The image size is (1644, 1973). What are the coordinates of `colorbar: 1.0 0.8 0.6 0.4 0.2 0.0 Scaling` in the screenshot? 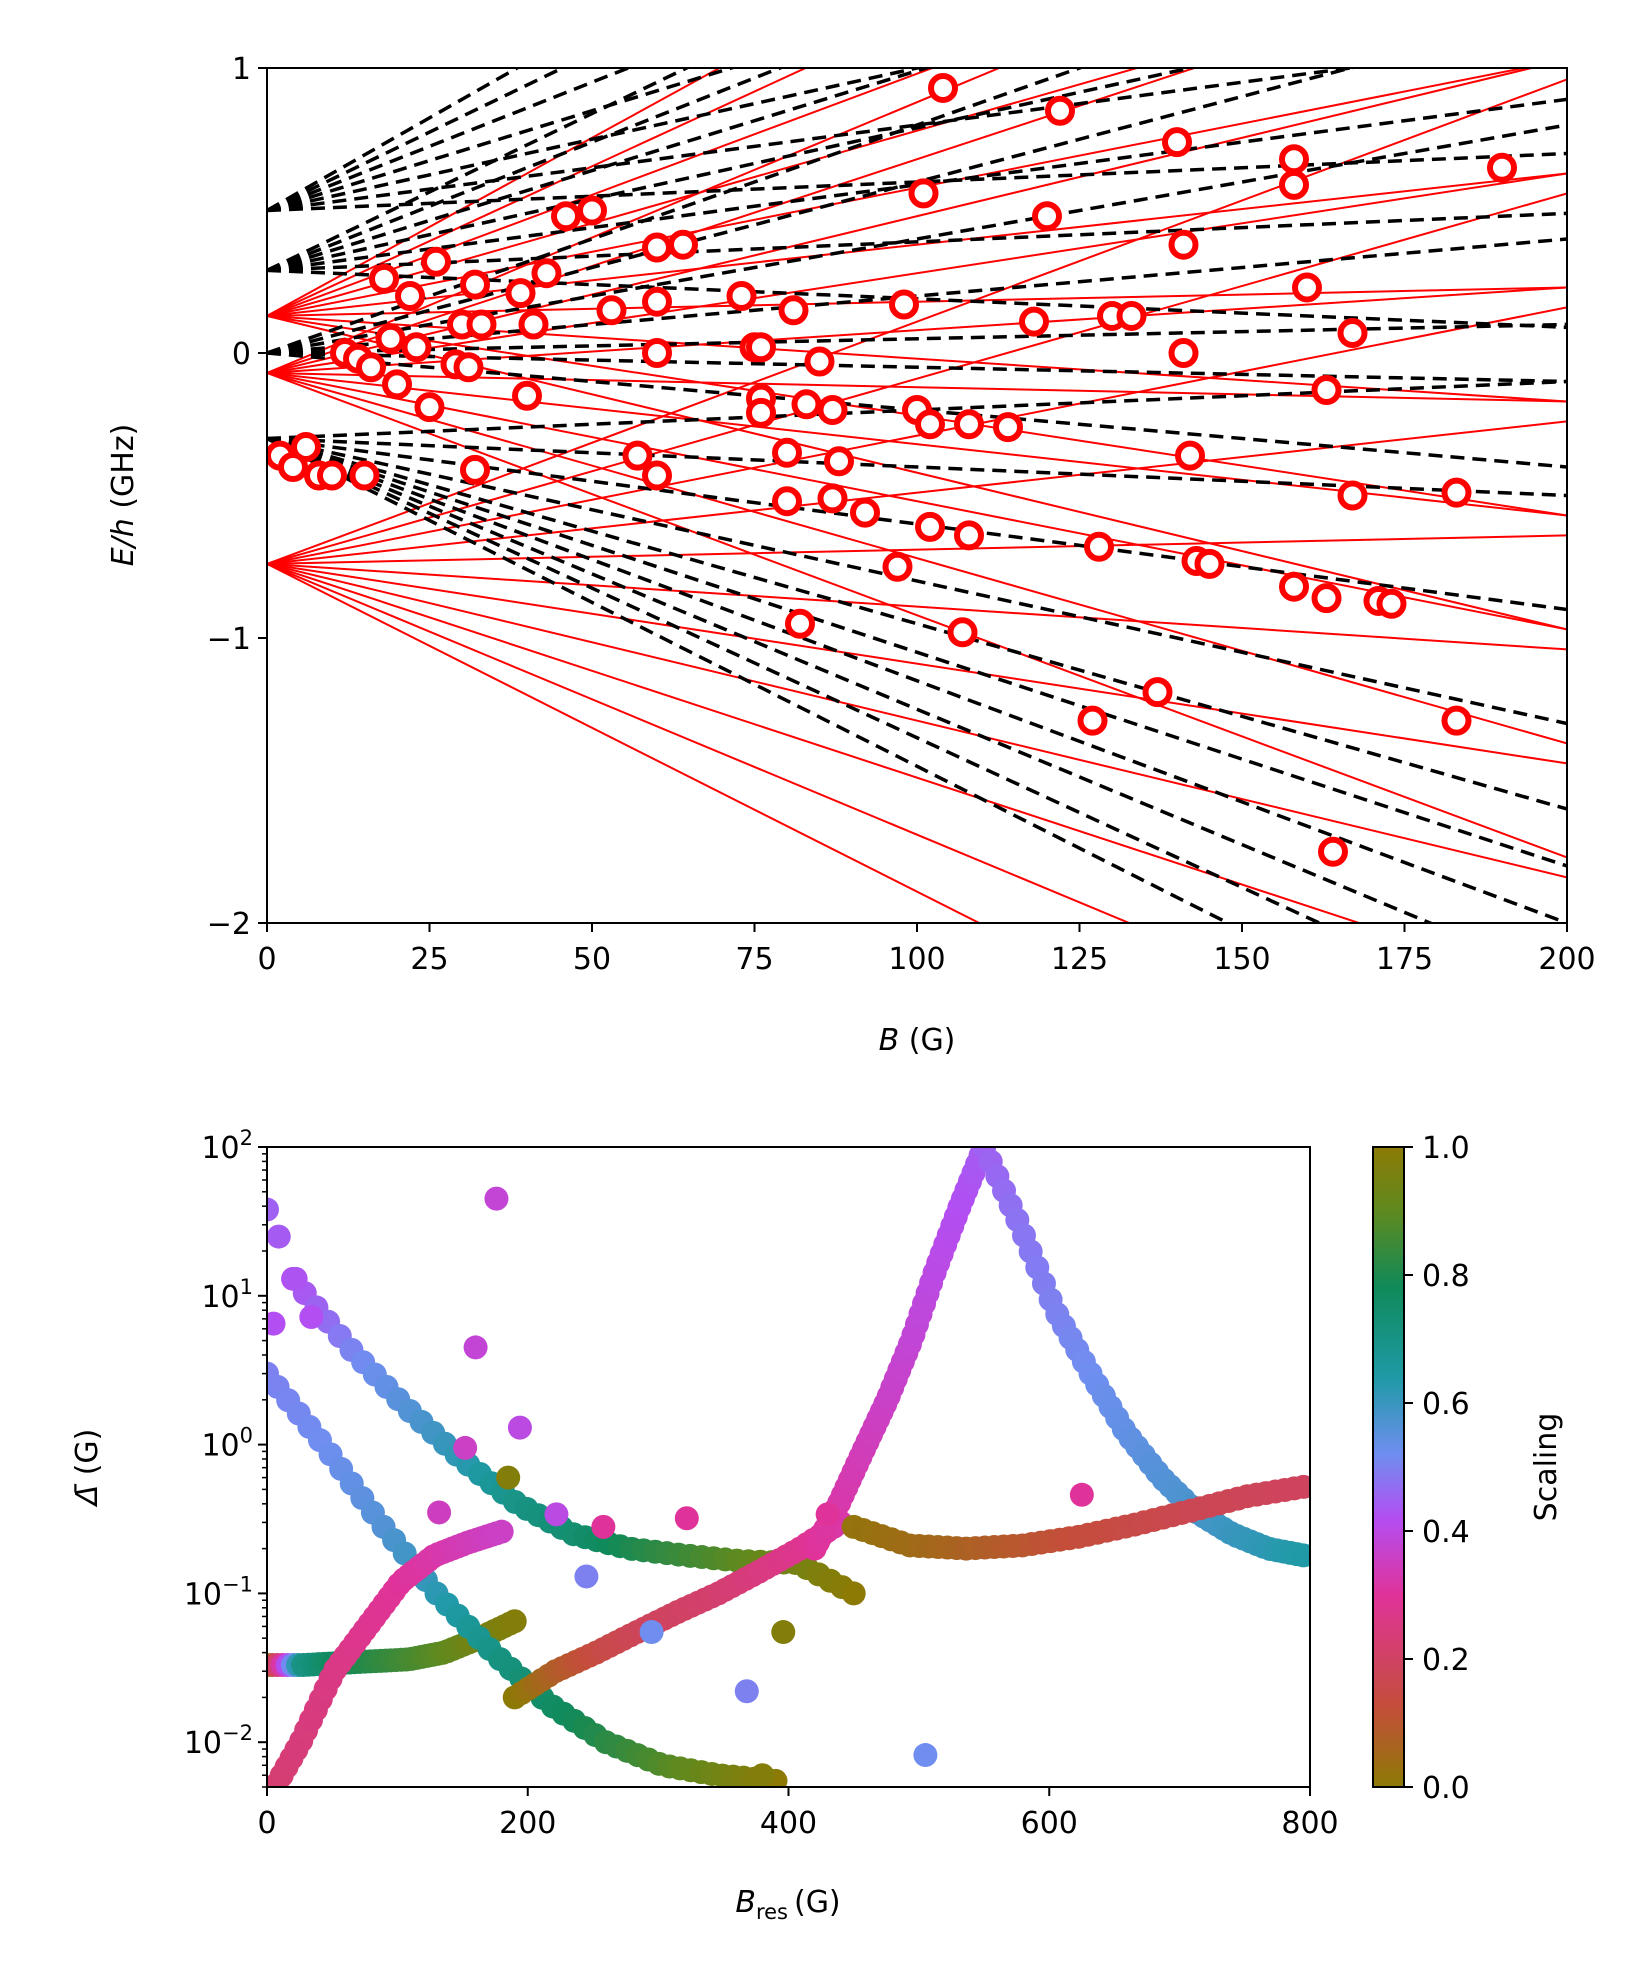 It's located at (1468, 1468).